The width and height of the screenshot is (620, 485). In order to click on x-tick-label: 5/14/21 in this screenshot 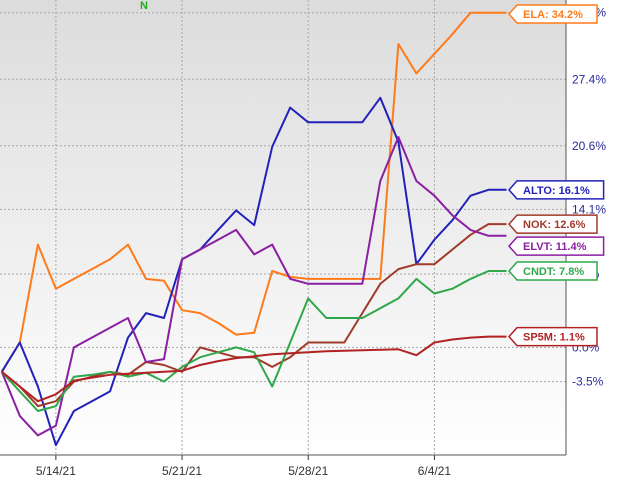, I will do `click(56, 471)`.